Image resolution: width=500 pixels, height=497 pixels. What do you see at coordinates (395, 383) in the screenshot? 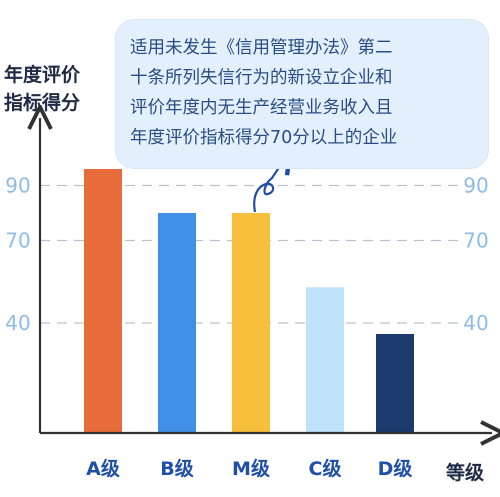
I see `bar-D级` at bounding box center [395, 383].